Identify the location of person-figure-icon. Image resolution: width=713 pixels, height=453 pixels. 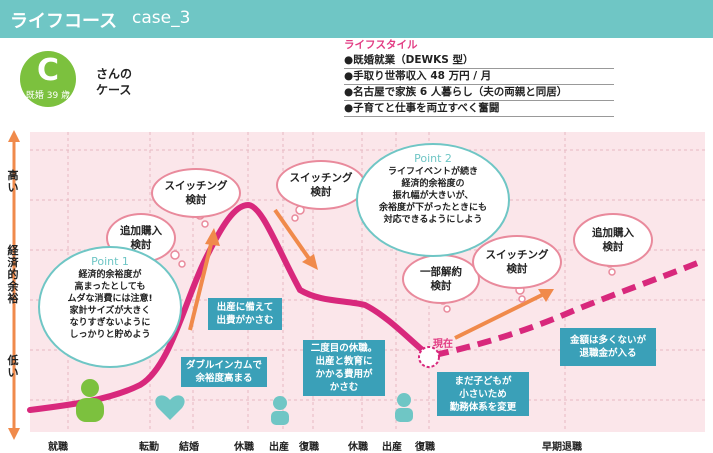
(90, 400).